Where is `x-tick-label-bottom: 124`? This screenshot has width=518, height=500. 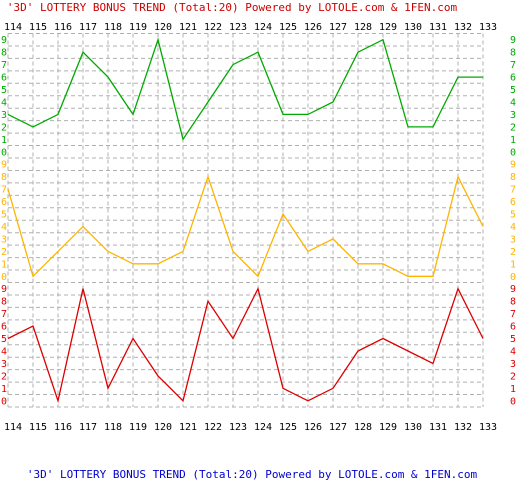 x-tick-label-bottom: 124 is located at coordinates (263, 427).